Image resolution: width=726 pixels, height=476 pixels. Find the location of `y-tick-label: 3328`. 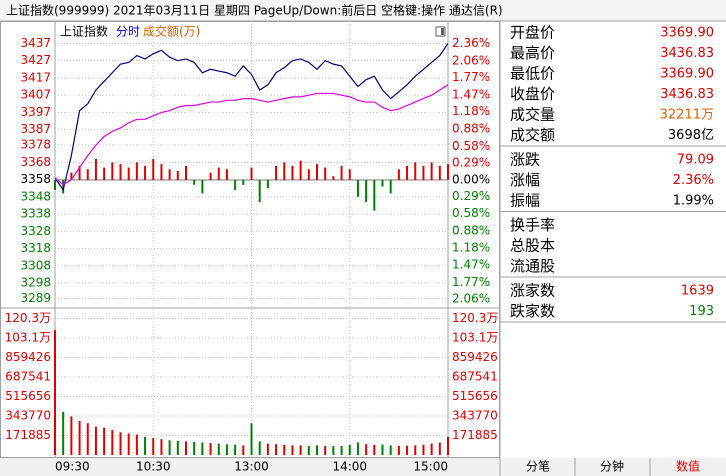

y-tick-label: 3328 is located at coordinates (35, 231).